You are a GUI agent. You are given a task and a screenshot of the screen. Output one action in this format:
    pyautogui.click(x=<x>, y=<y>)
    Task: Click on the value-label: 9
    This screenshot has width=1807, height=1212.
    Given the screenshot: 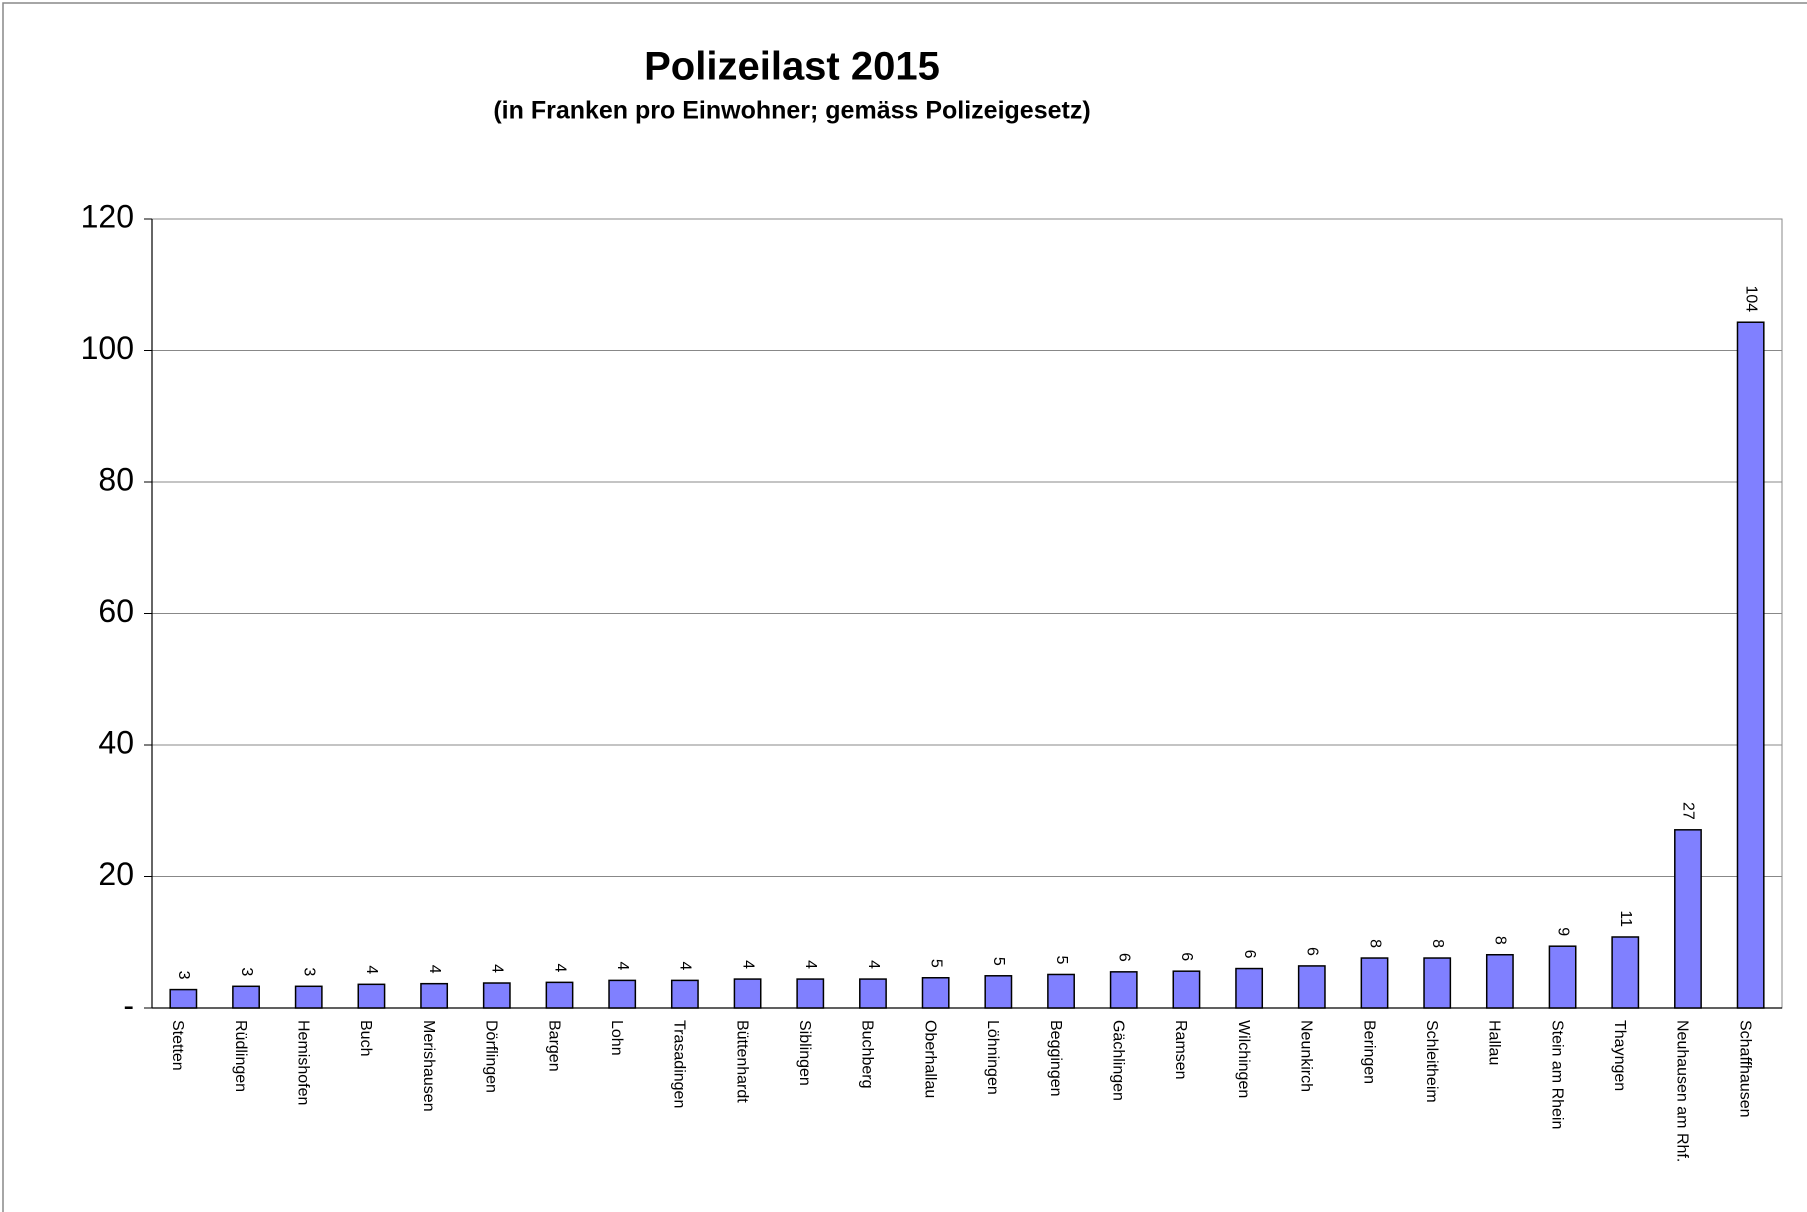 What is the action you would take?
    pyautogui.click(x=1562, y=931)
    